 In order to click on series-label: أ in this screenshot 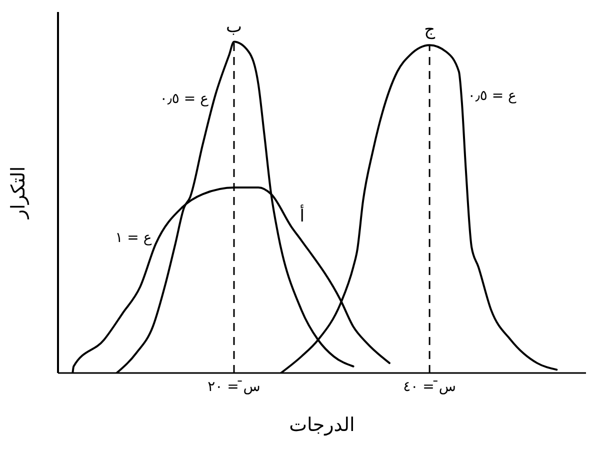, I will do `click(302, 215)`.